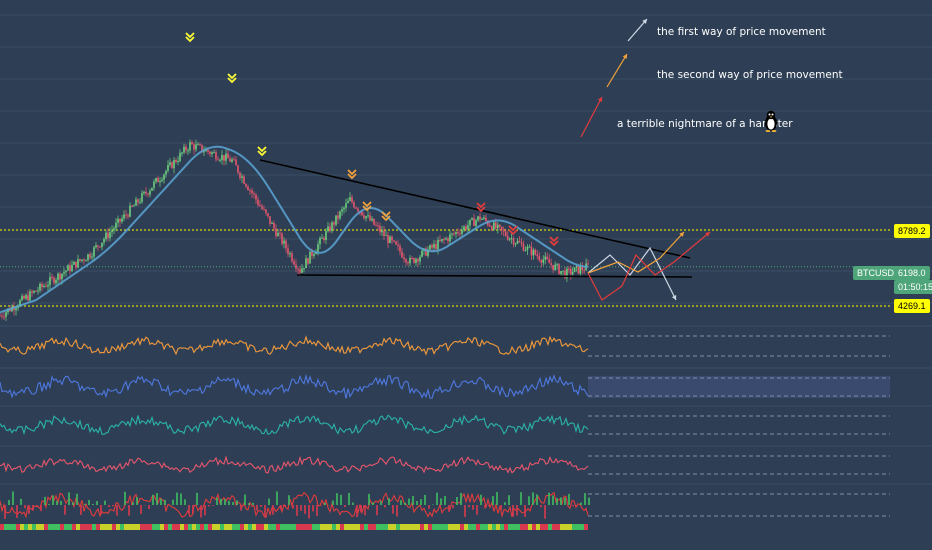 Image resolution: width=932 pixels, height=550 pixels. I want to click on last-price-tag: 6198.0, so click(912, 273).